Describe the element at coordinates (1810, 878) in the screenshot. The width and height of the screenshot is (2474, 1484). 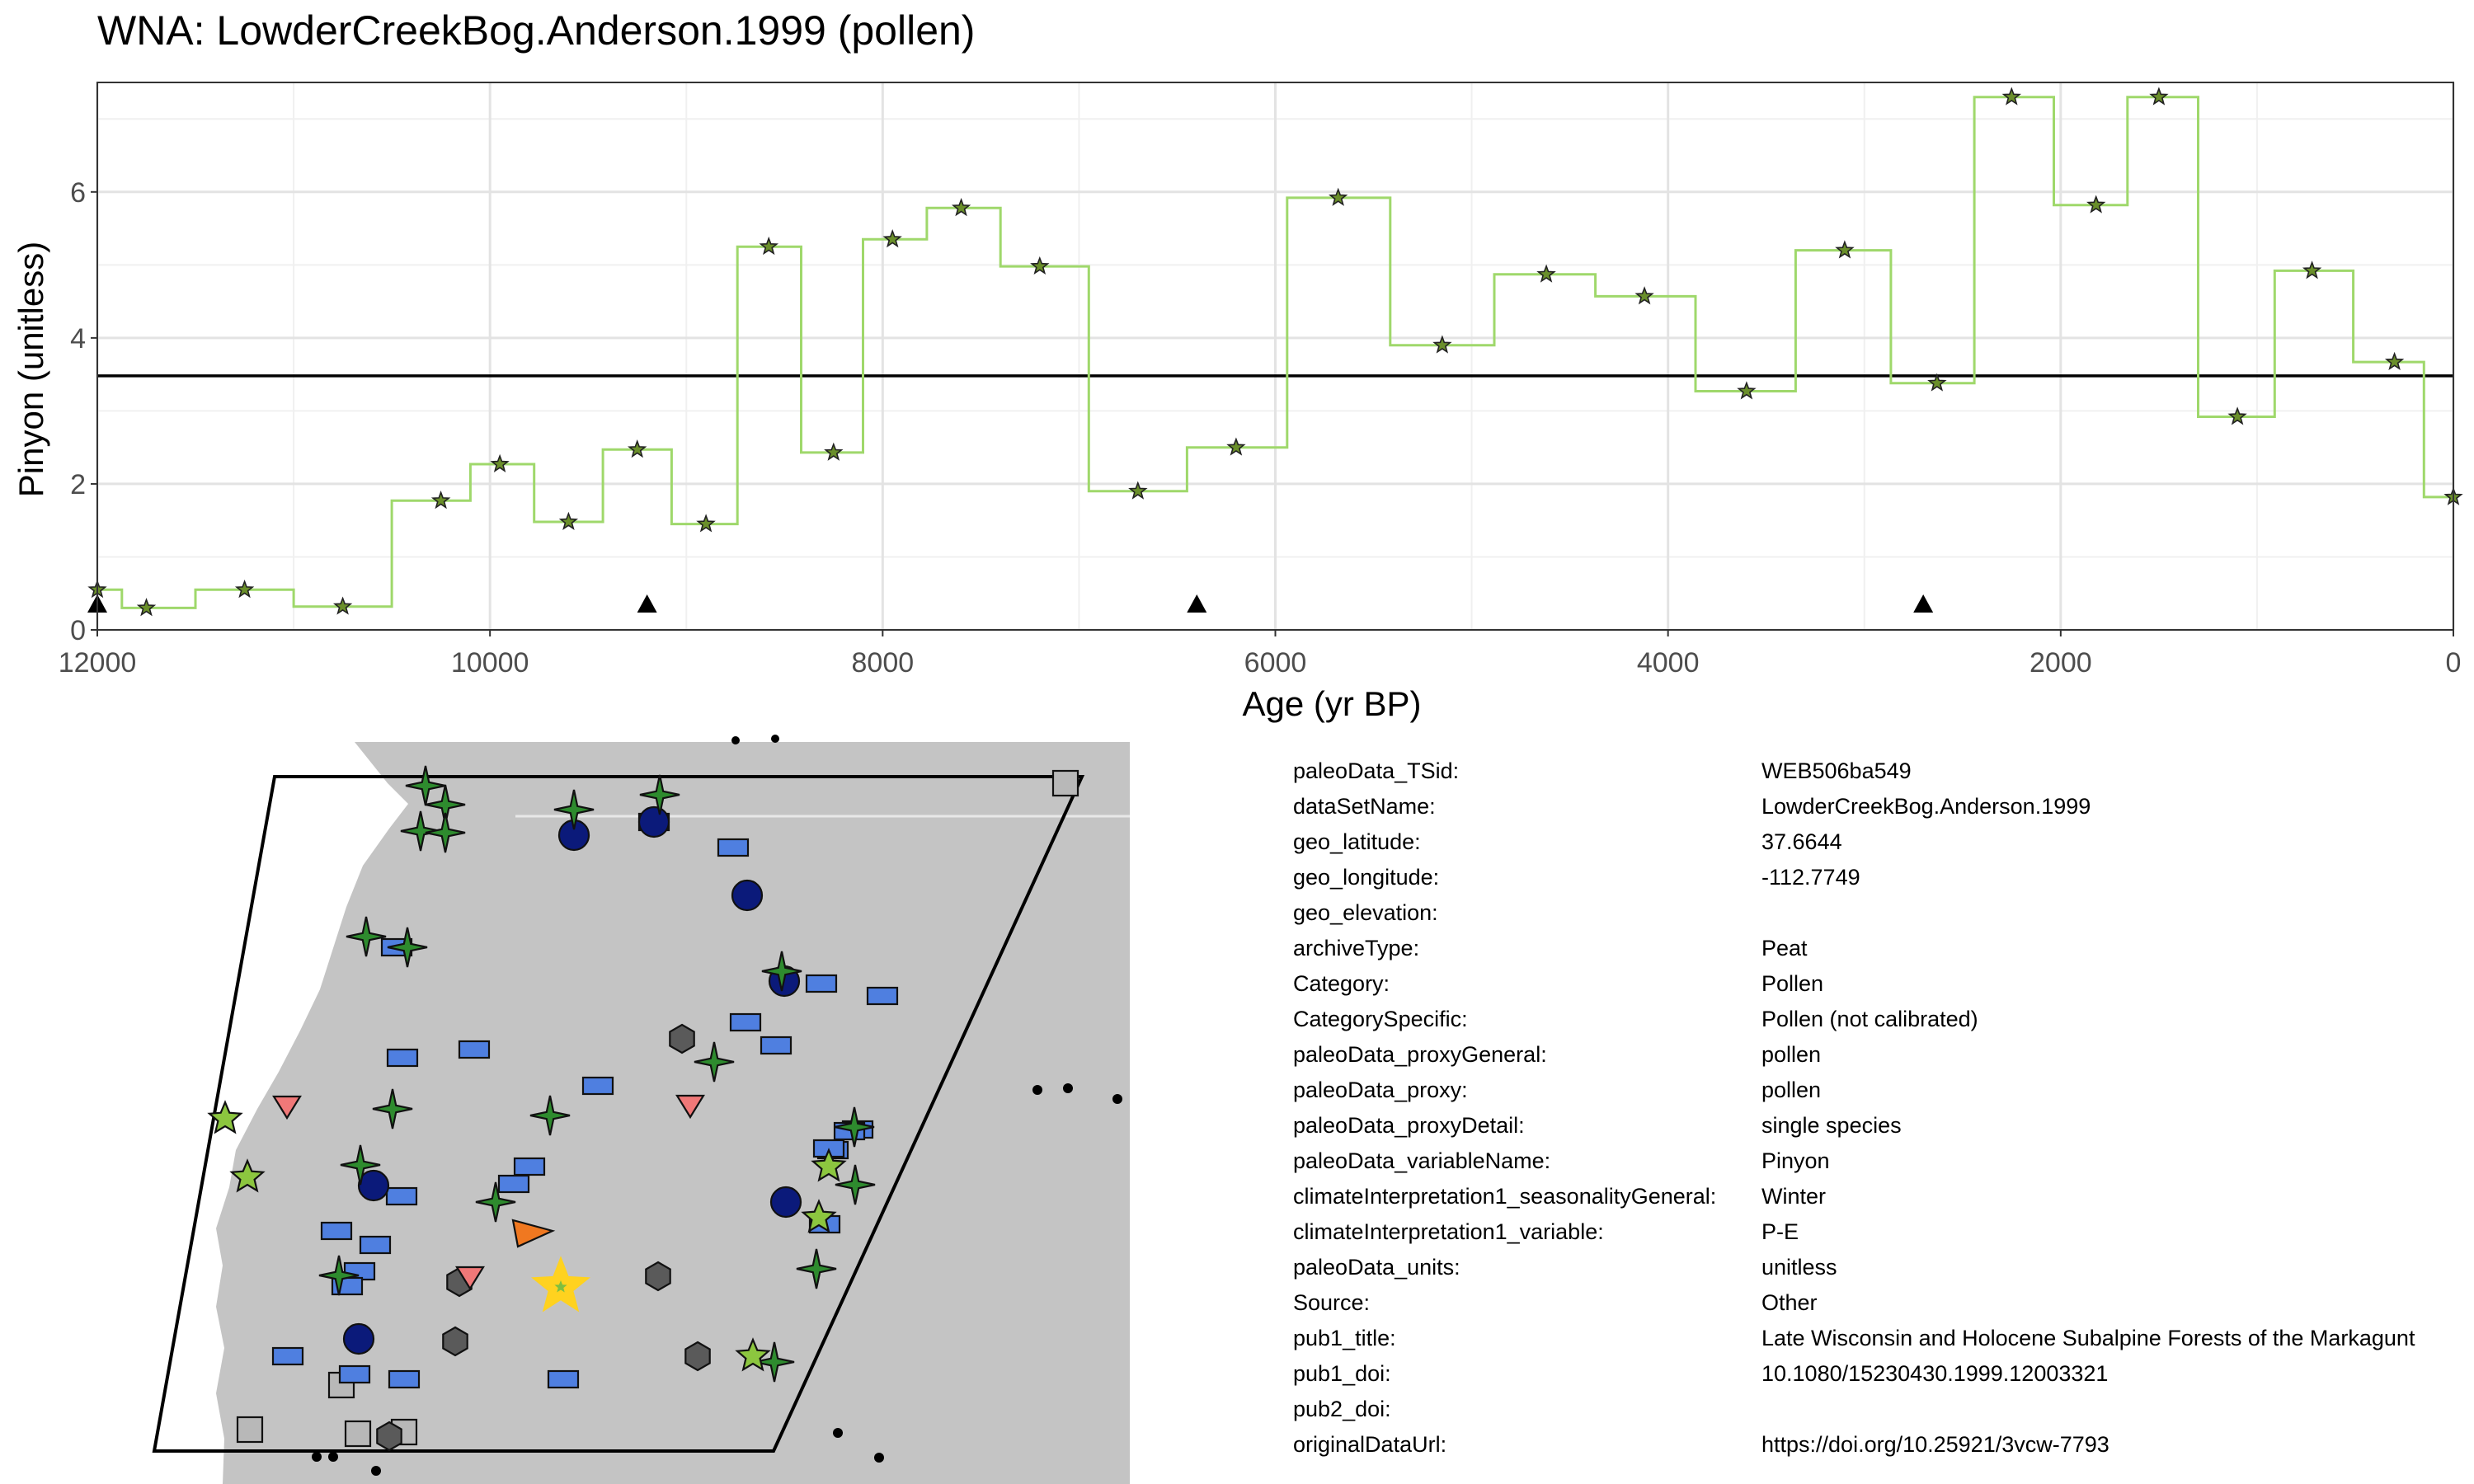
I see `metadata-value: -112.7749` at that location.